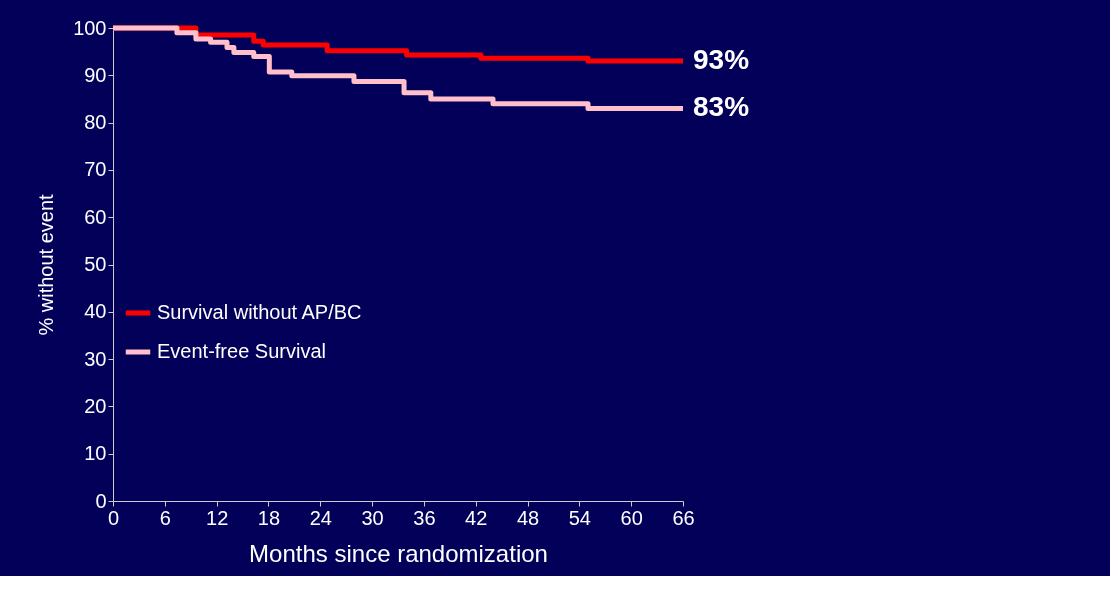 The height and width of the screenshot is (599, 1119). What do you see at coordinates (528, 517) in the screenshot?
I see `x-tick-label: 48` at bounding box center [528, 517].